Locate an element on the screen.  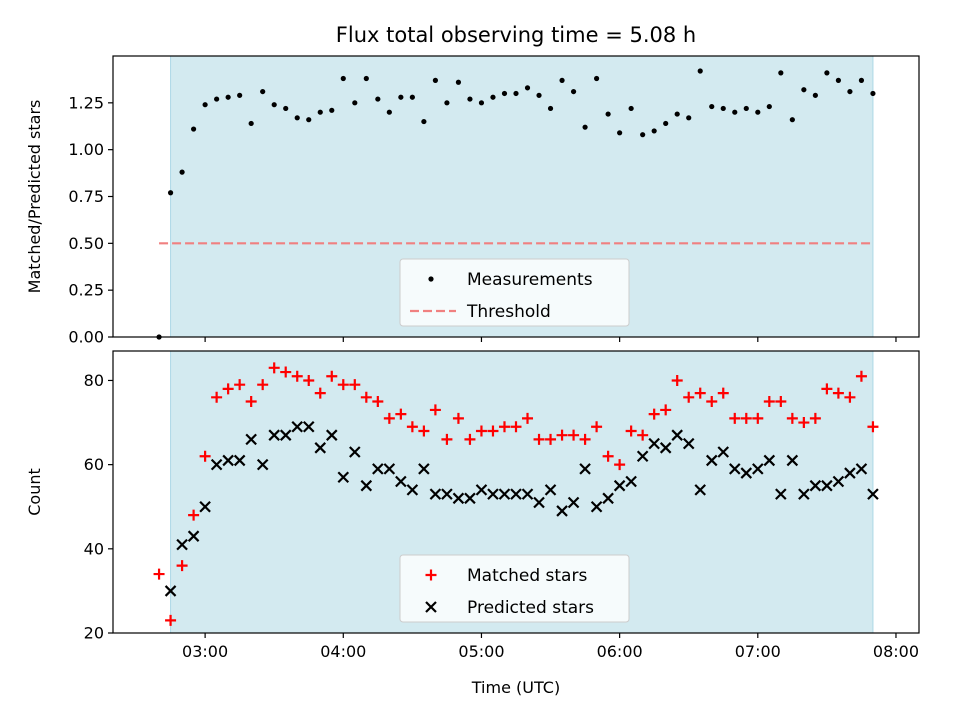
x-tick-label: 08:00 is located at coordinates (896, 651).